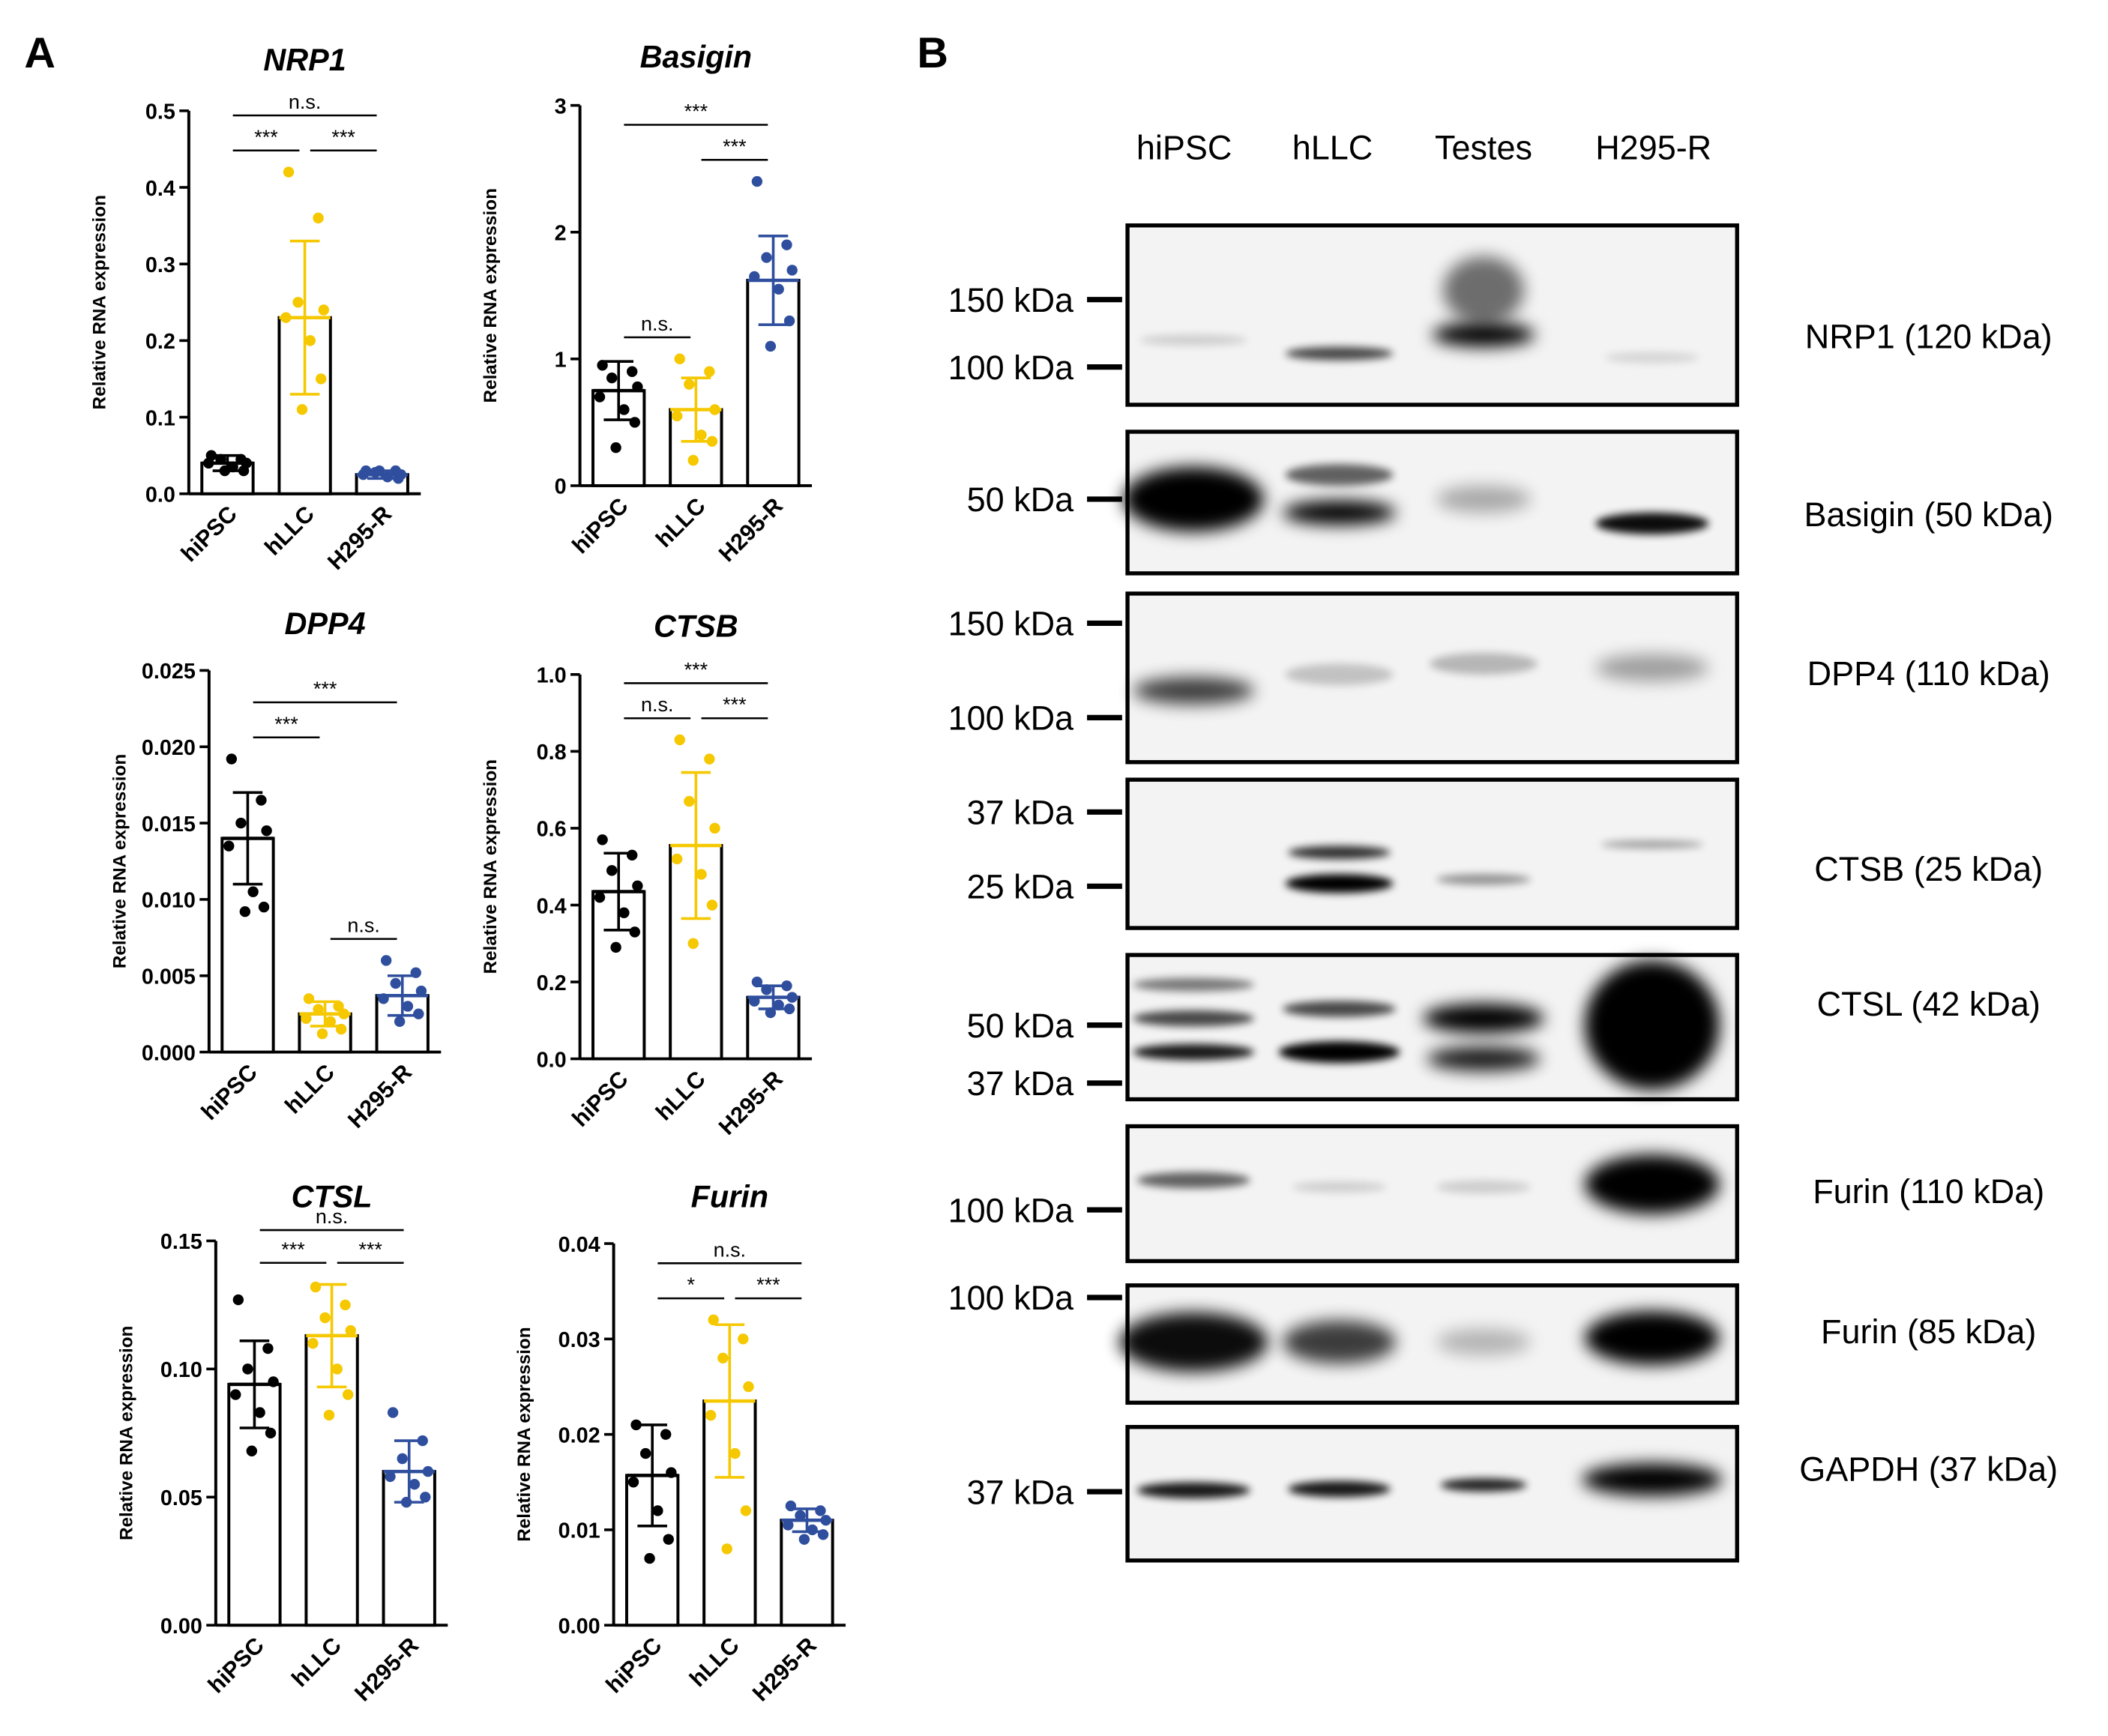 The width and height of the screenshot is (2108, 1736). I want to click on y-tick-label: 0.1, so click(160, 418).